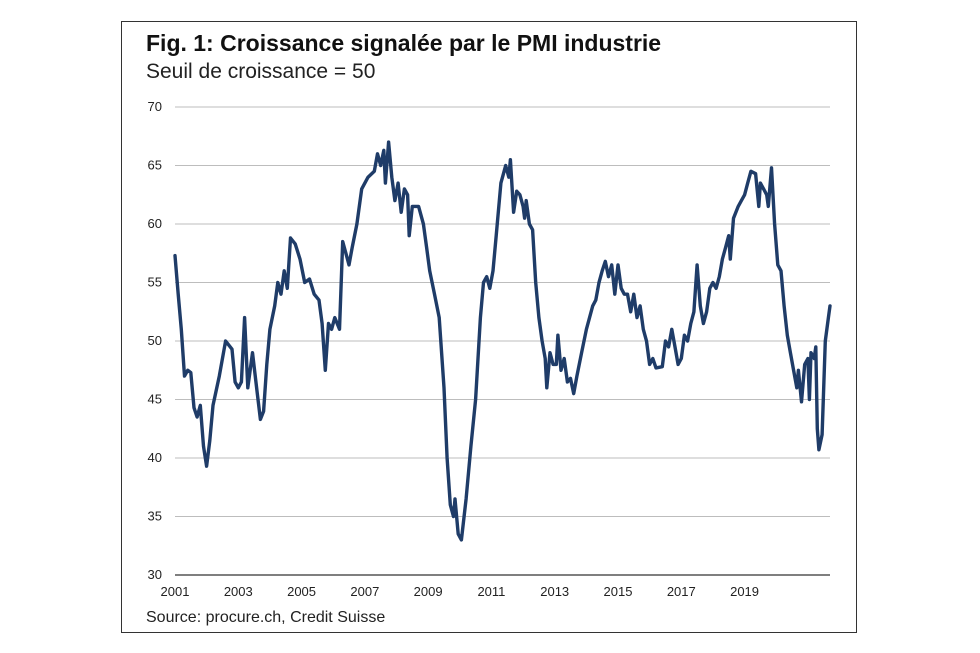 Image resolution: width=980 pixels, height=653 pixels. I want to click on y-tick-label-45: 45, so click(155, 399).